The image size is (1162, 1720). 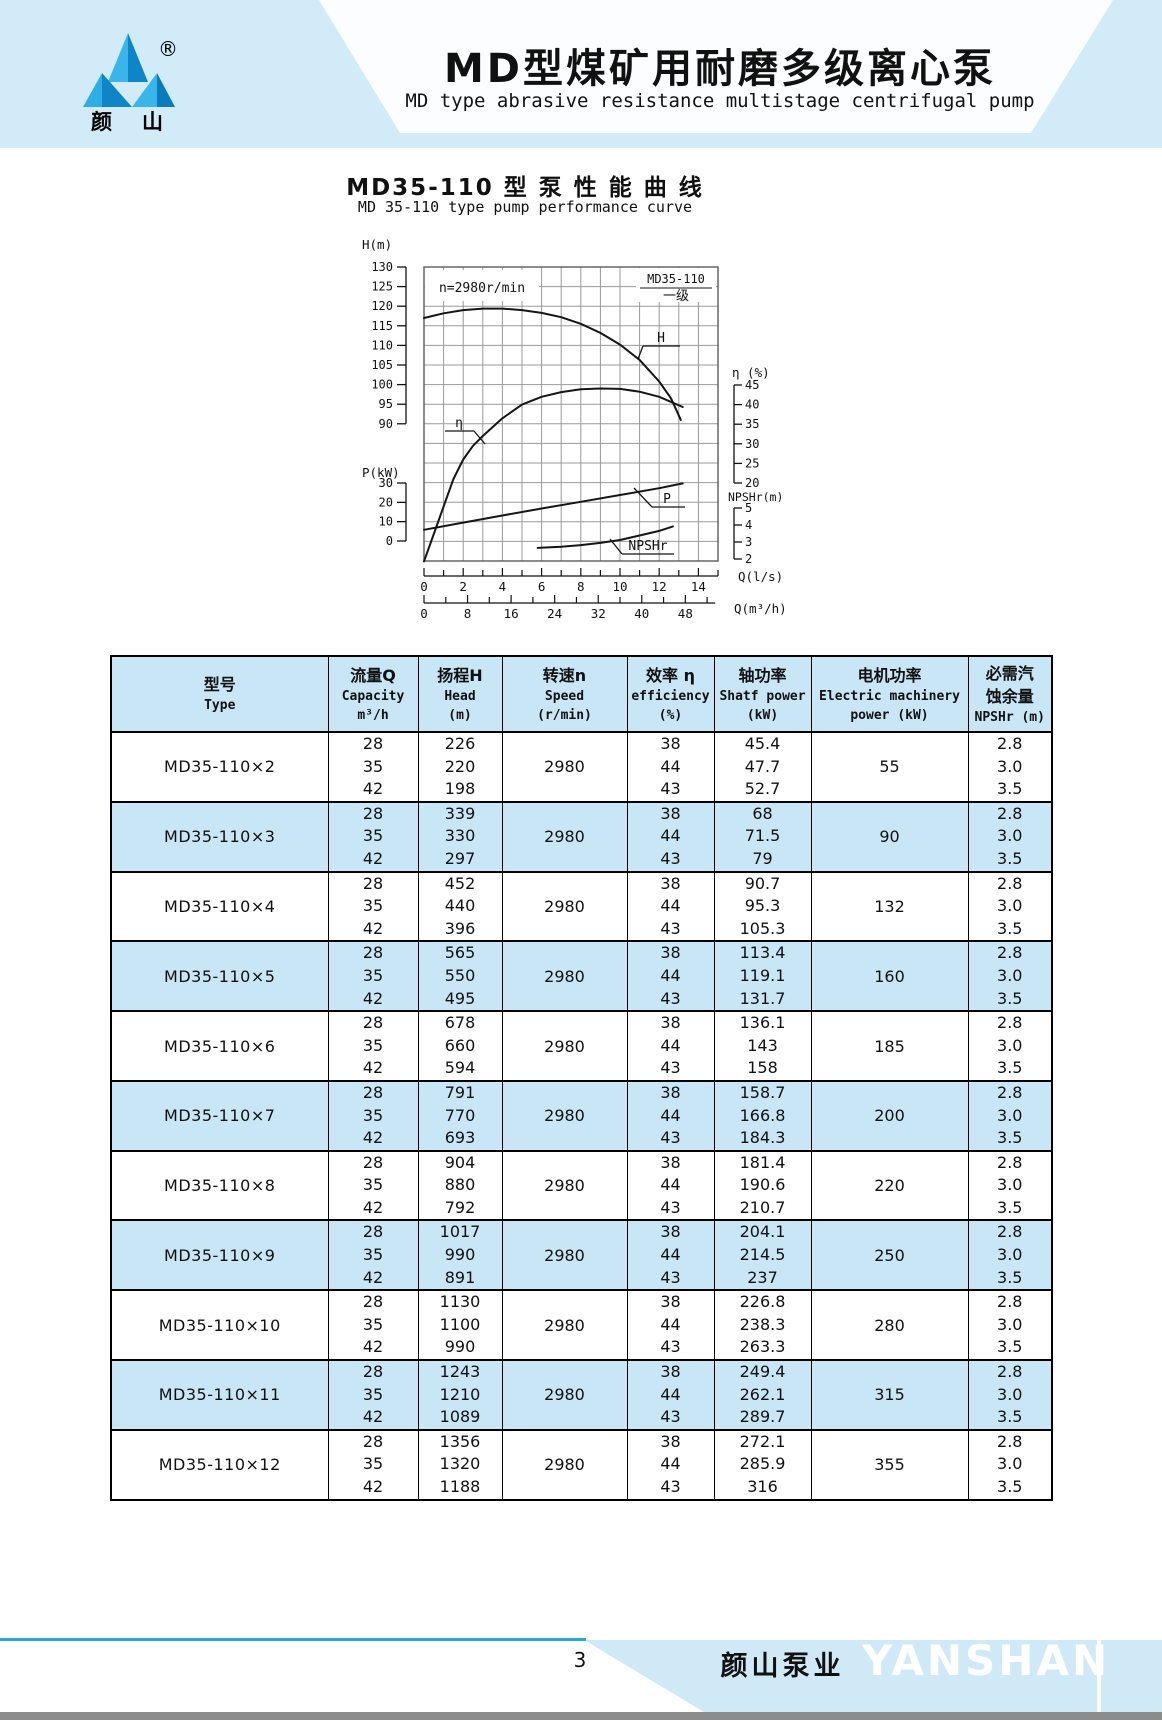 What do you see at coordinates (762, 1347) in the screenshot?
I see `shaft-power-value: 263.3` at bounding box center [762, 1347].